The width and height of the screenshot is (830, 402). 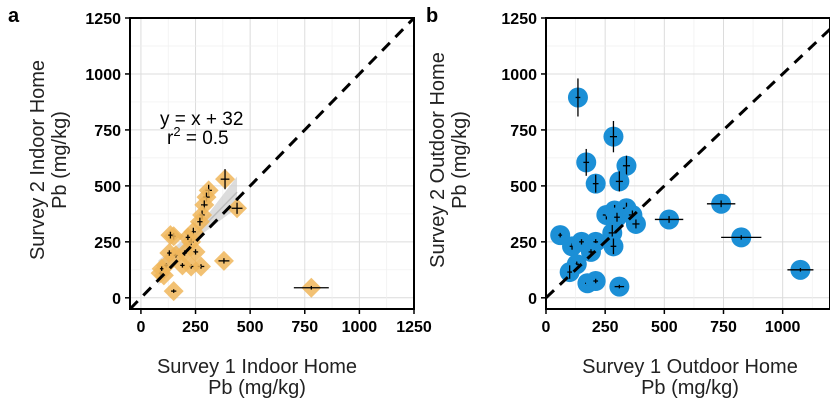 I want to click on x-axis-title: Survey 1 Indoor Home Pb (mg/kg), so click(x=257, y=377).